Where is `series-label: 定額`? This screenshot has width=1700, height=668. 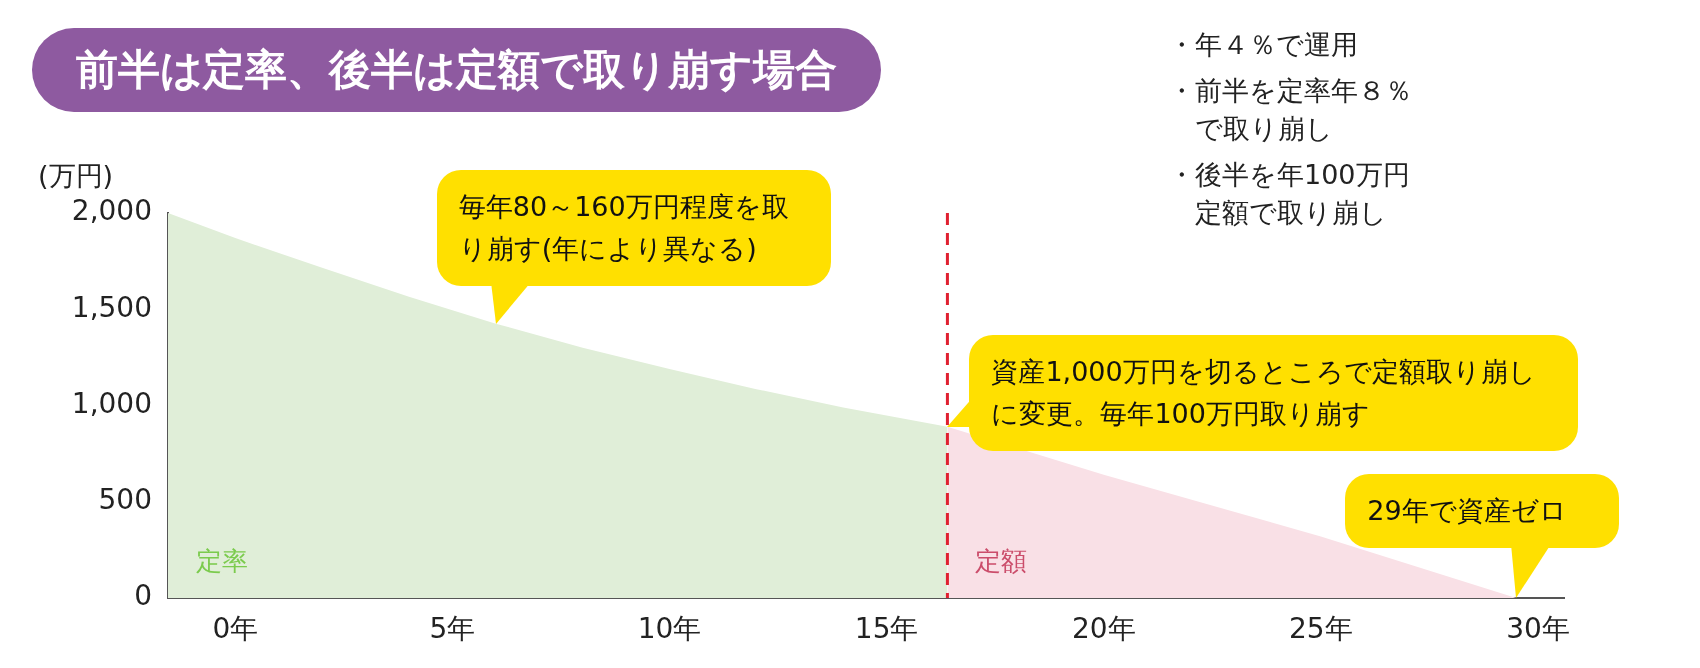
series-label: 定額 is located at coordinates (1001, 560).